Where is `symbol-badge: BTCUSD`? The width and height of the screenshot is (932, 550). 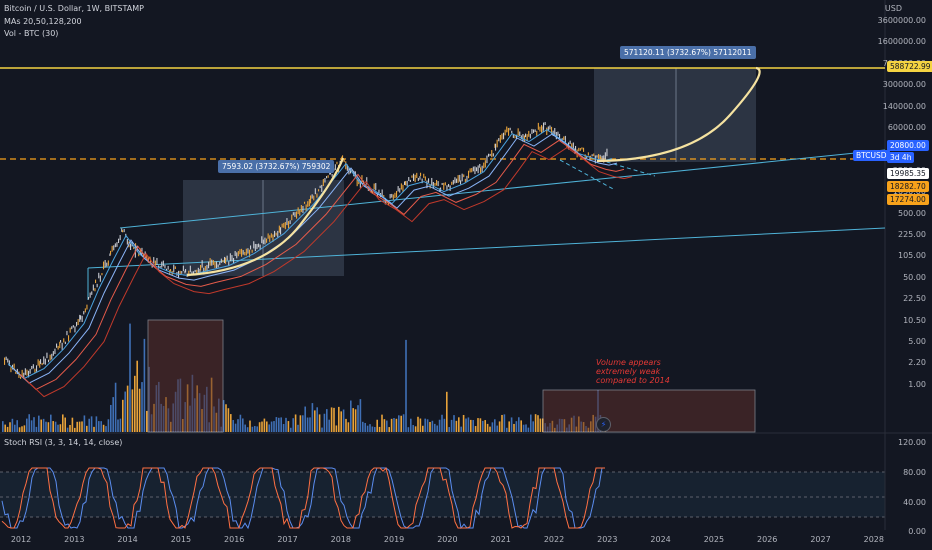
symbol-badge: BTCUSD is located at coordinates (871, 155).